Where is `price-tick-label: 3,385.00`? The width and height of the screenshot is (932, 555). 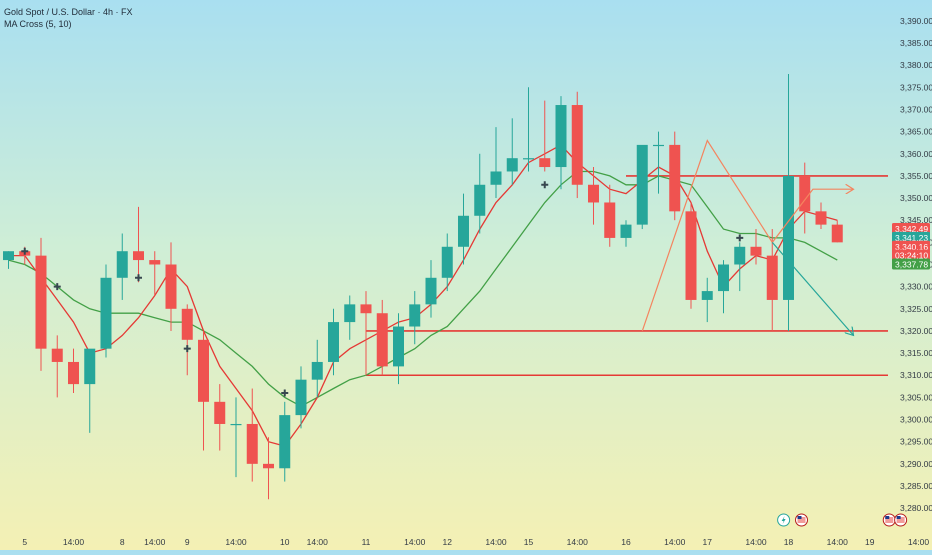 price-tick-label: 3,385.00 is located at coordinates (916, 43).